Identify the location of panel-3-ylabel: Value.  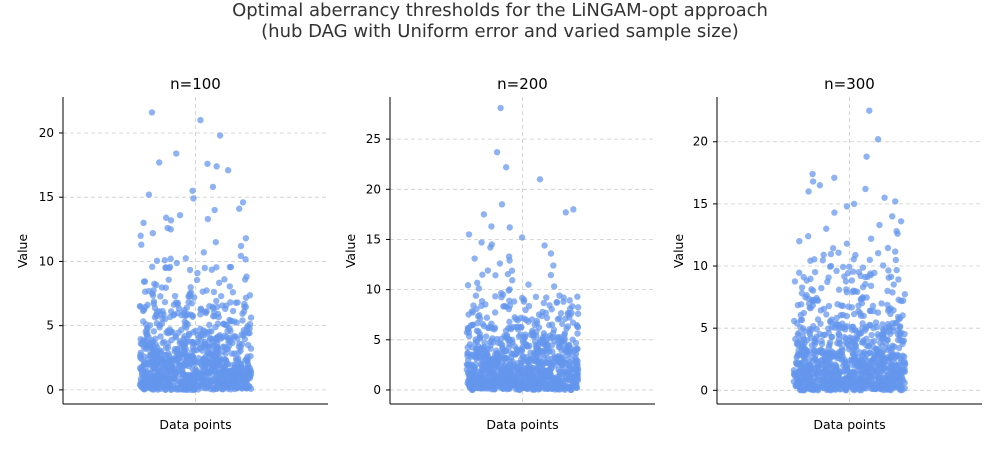
(678, 251).